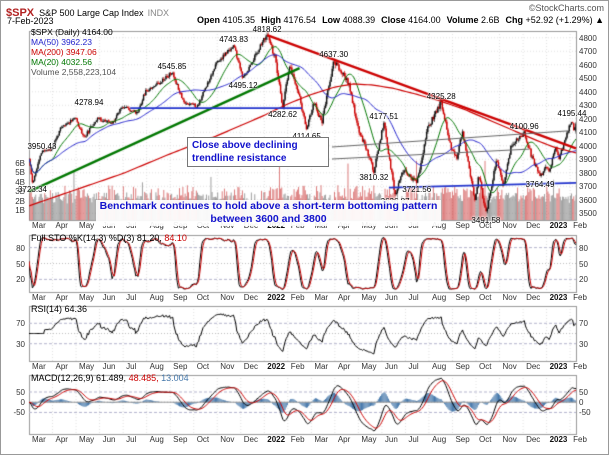  I want to click on quote-label: Low, so click(331, 20).